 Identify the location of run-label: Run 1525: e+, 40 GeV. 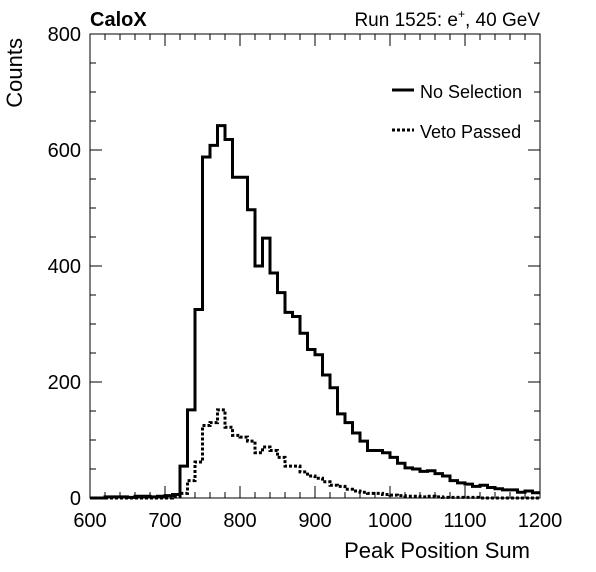
(447, 19).